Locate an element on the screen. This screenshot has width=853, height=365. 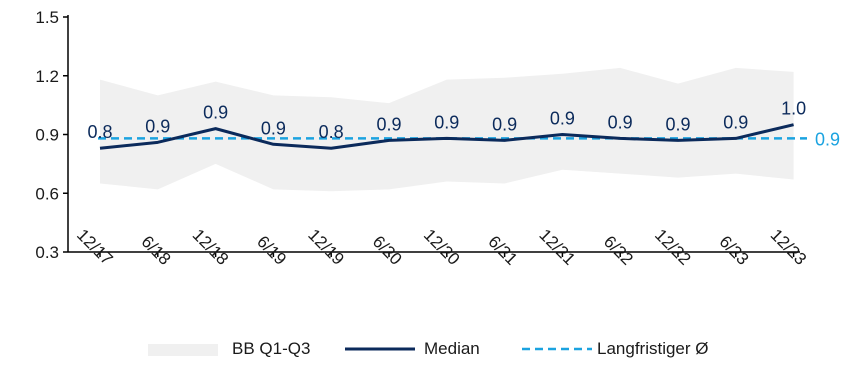
x-tick-label: 6/22 is located at coordinates (618, 250).